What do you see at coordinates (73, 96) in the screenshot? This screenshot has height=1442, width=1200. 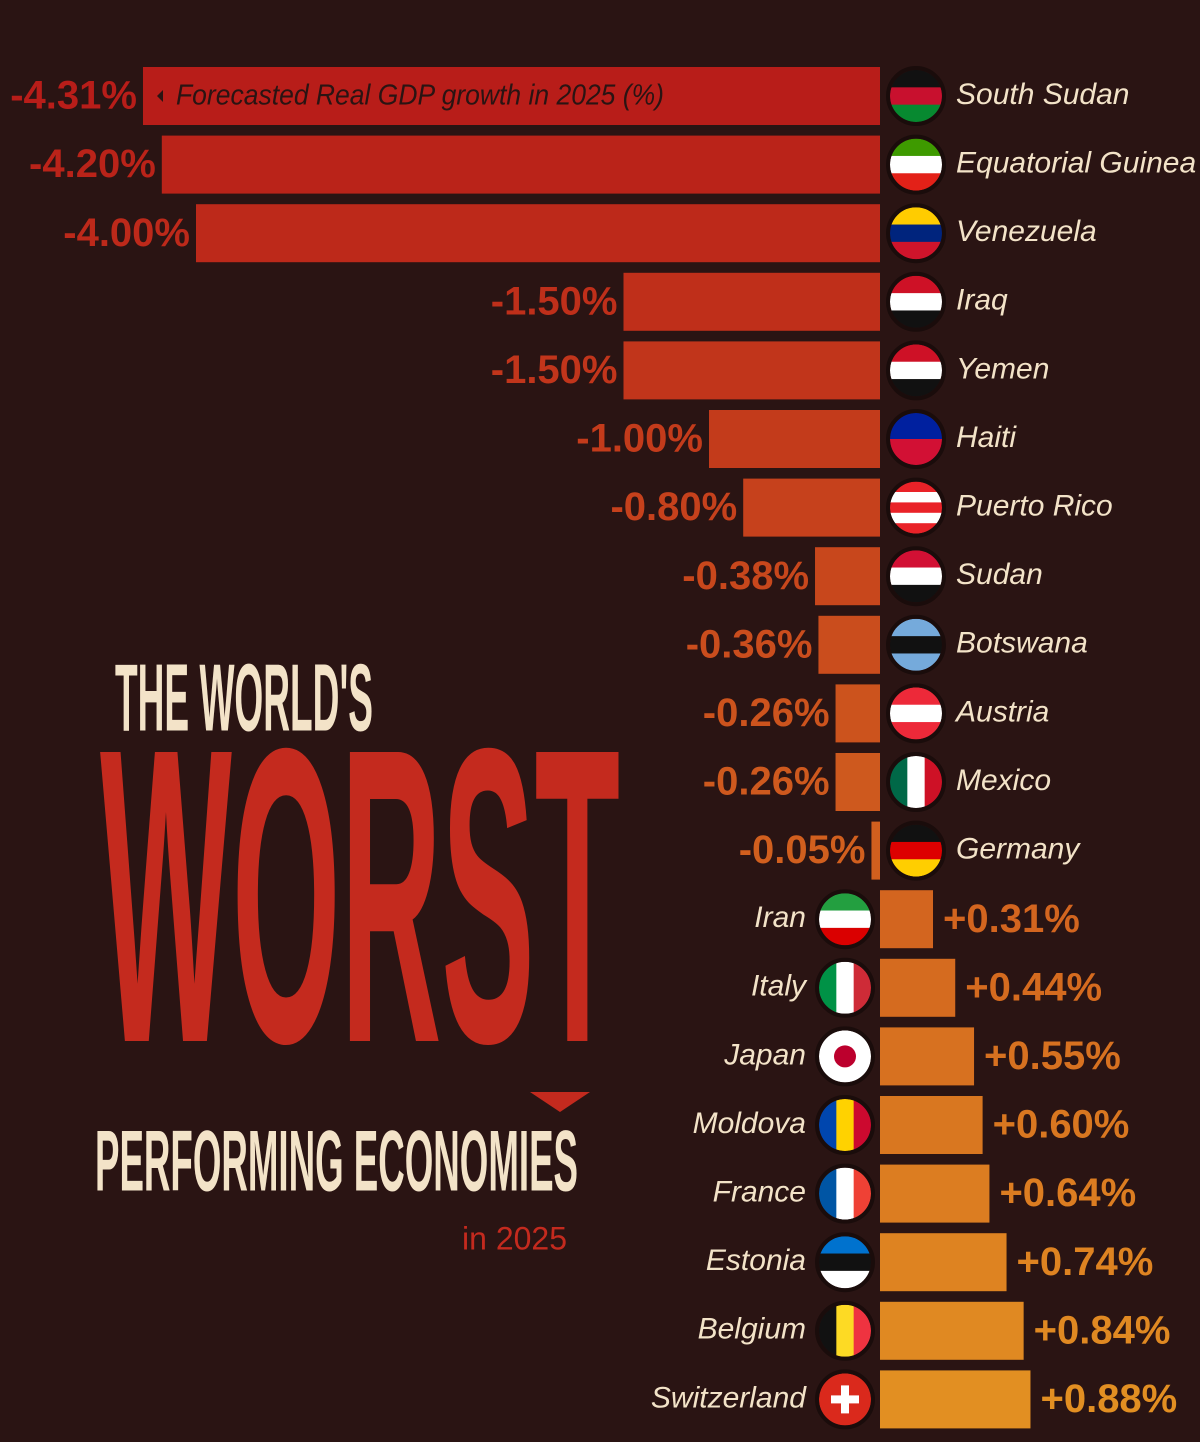 I see `value-label: -4.31%` at bounding box center [73, 96].